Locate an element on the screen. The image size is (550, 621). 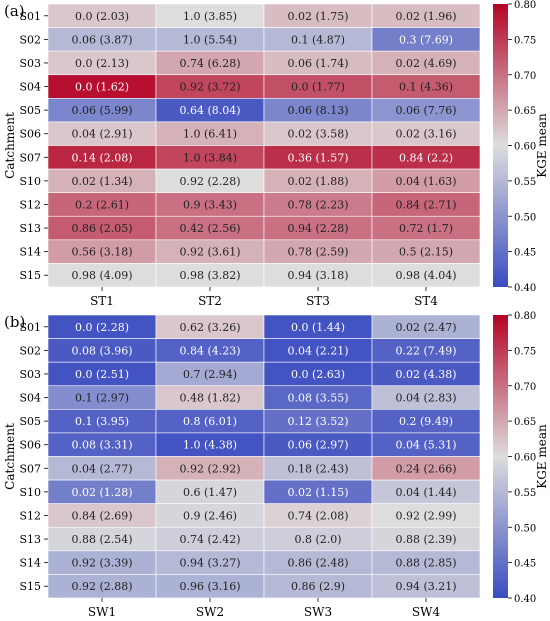
cell-label: 0.04 (1.44) is located at coordinates (425, 492).